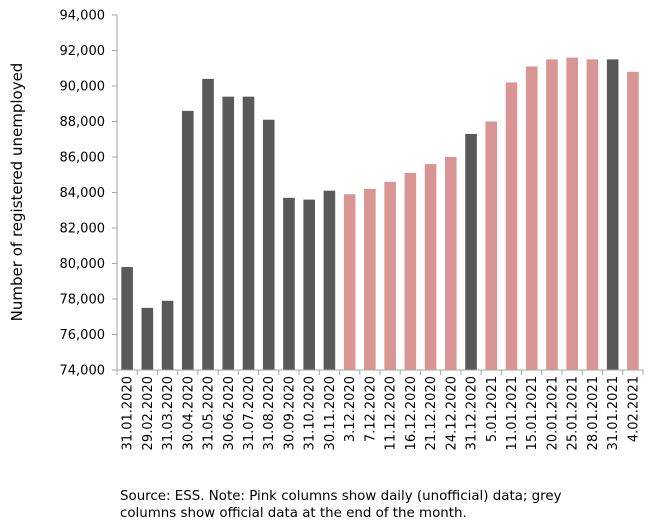  I want to click on y-tick-label: 92,000, so click(83, 51).